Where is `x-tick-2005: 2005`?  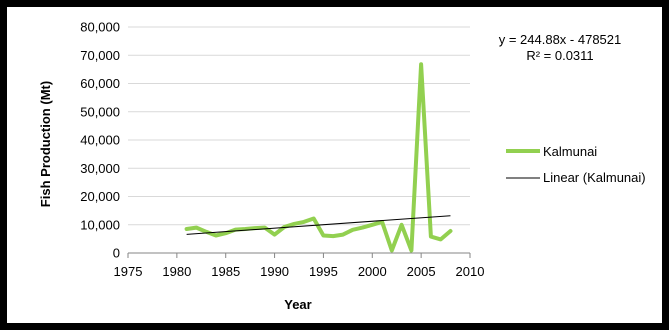
x-tick-2005: 2005 is located at coordinates (421, 271).